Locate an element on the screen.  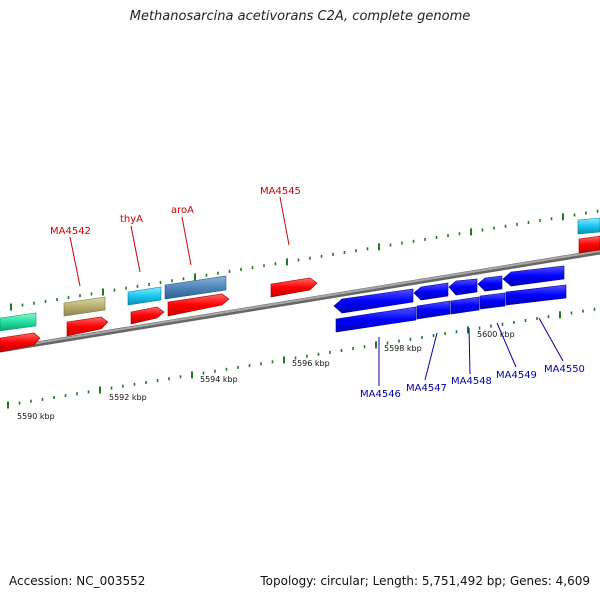
scale-label-5596: 5596 kbp is located at coordinates (311, 363).